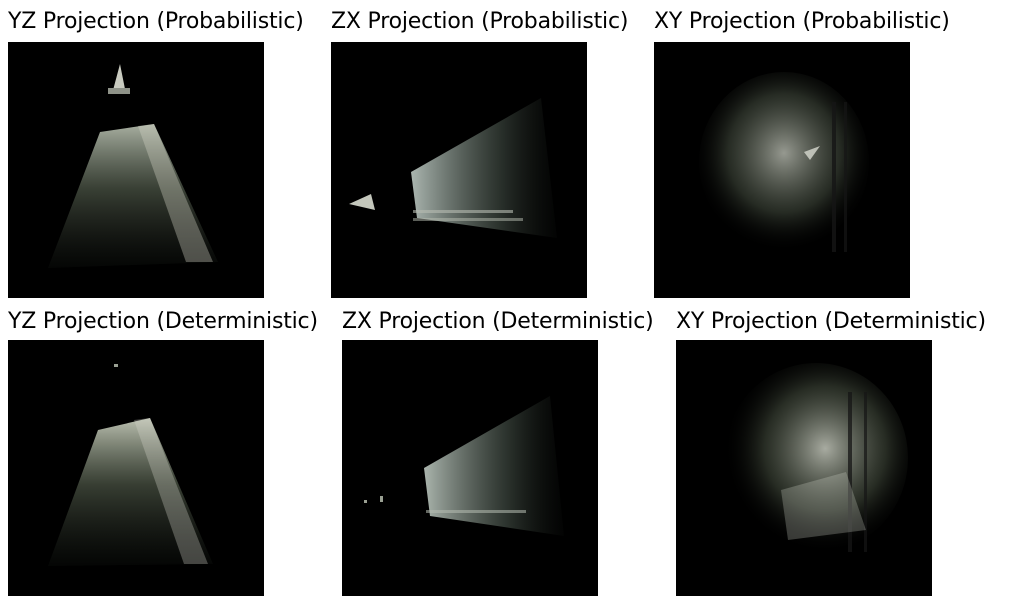  Describe the element at coordinates (831, 321) in the screenshot. I see `panel-title: XY Projection (Deterministic)` at that location.